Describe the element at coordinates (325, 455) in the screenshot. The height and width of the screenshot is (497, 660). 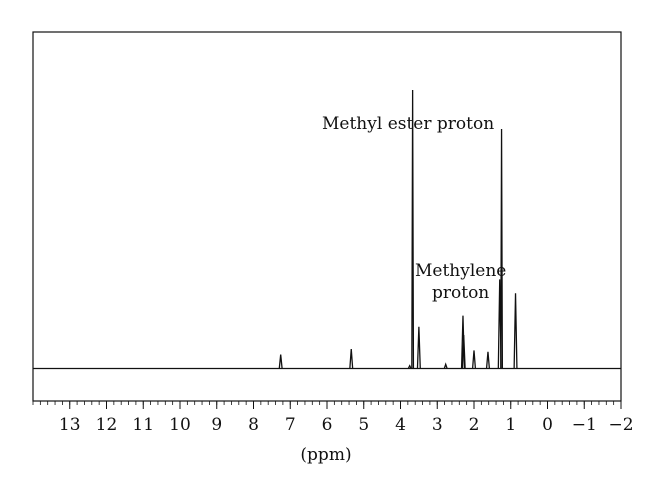
I see `x-axis-label: (ppm)` at that location.